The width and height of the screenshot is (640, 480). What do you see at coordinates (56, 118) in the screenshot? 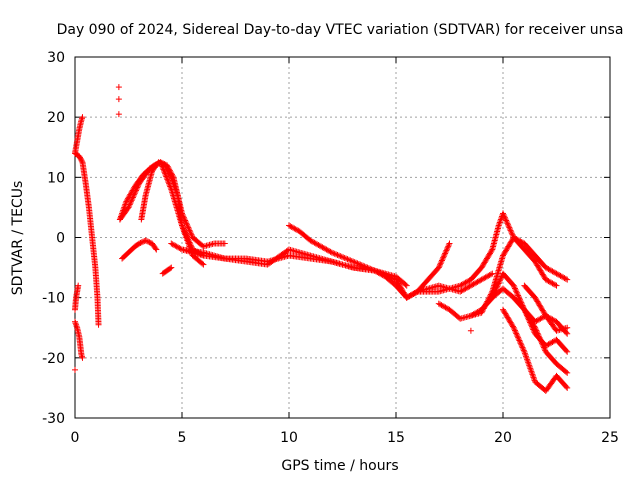
I see `y-tick-label: 20` at bounding box center [56, 118].